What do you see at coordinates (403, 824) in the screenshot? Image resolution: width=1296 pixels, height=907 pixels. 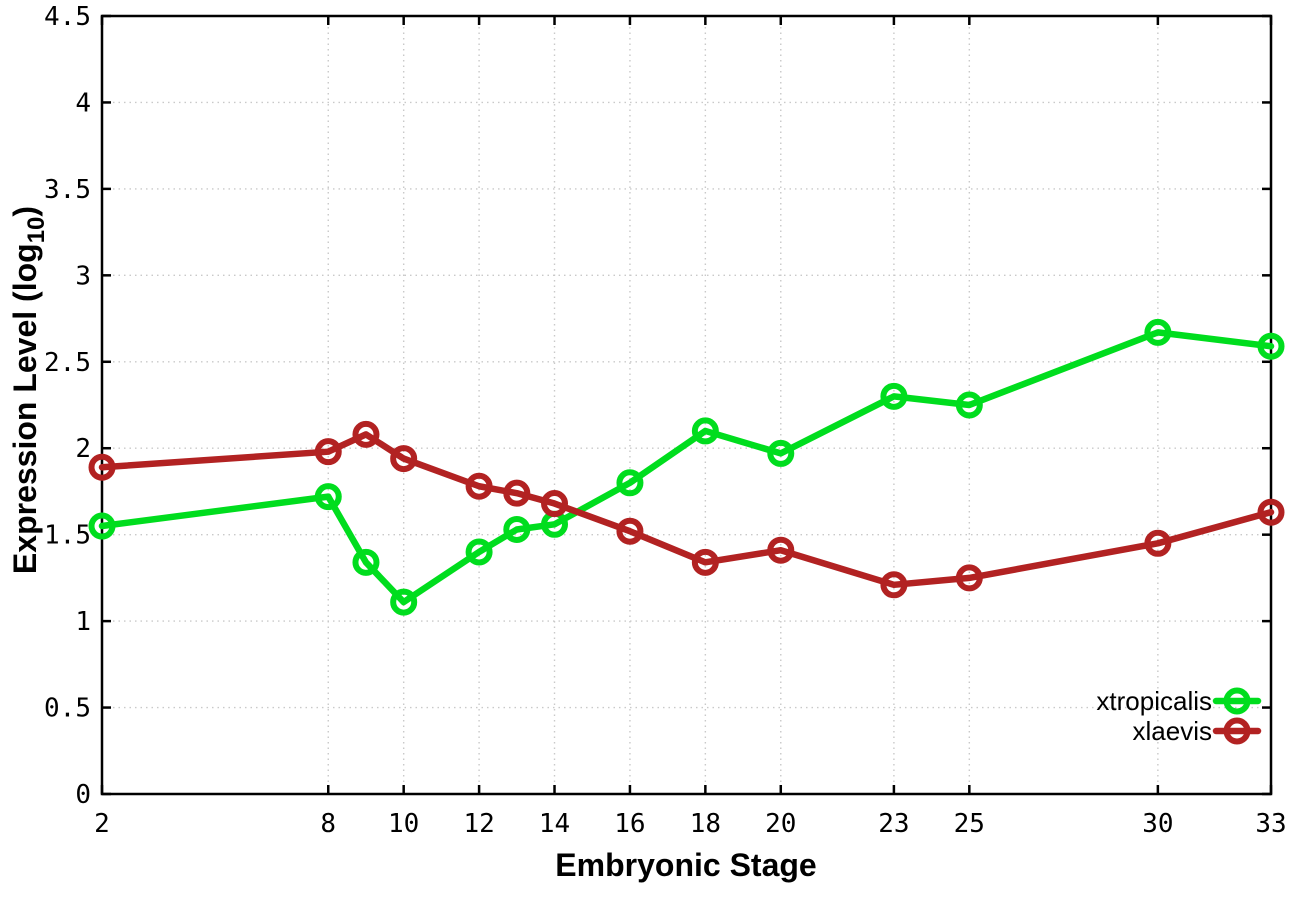 I see `x-tick-label: 10` at bounding box center [403, 824].